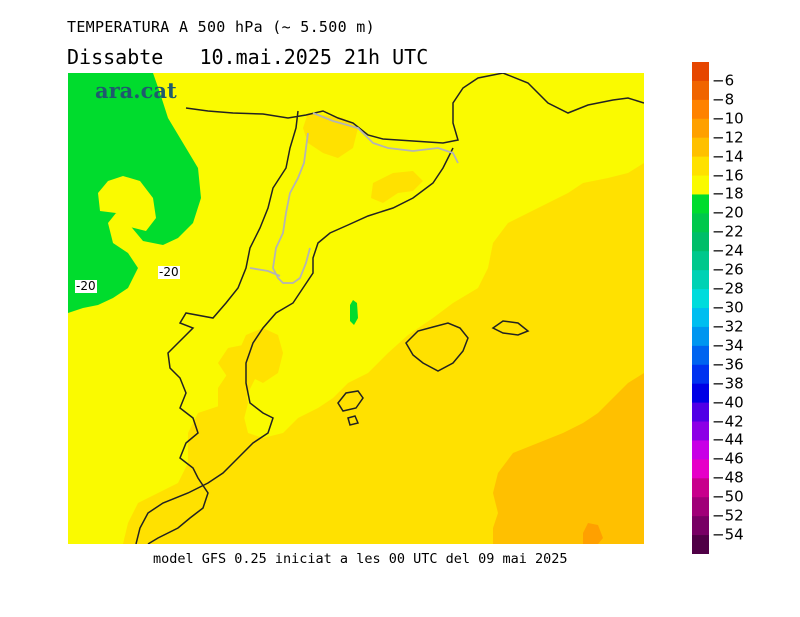 Image resolution: width=800 pixels, height=617 pixels. I want to click on colorbar-label: −24, so click(728, 250).